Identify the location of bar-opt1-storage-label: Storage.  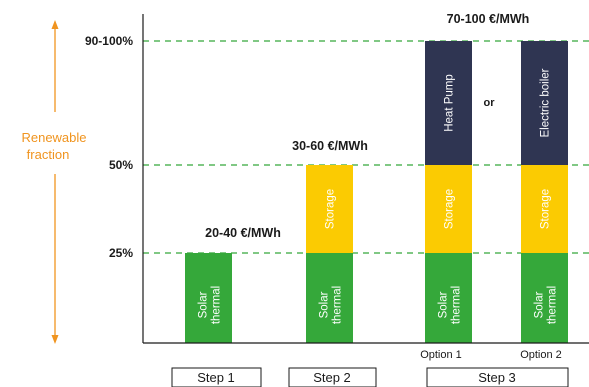
(450, 209).